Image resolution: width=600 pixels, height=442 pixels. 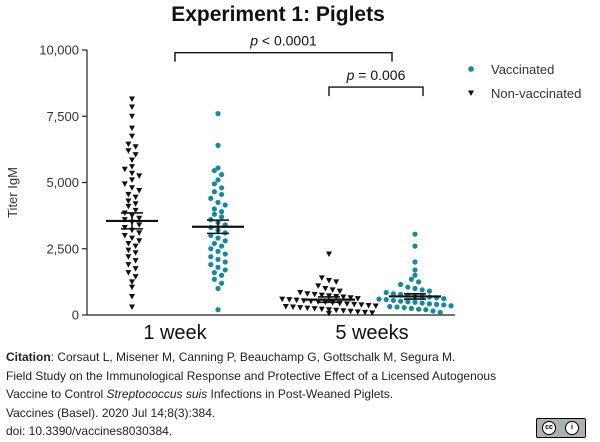 What do you see at coordinates (283, 41) in the screenshot?
I see `p-value-label: p < 0.0001` at bounding box center [283, 41].